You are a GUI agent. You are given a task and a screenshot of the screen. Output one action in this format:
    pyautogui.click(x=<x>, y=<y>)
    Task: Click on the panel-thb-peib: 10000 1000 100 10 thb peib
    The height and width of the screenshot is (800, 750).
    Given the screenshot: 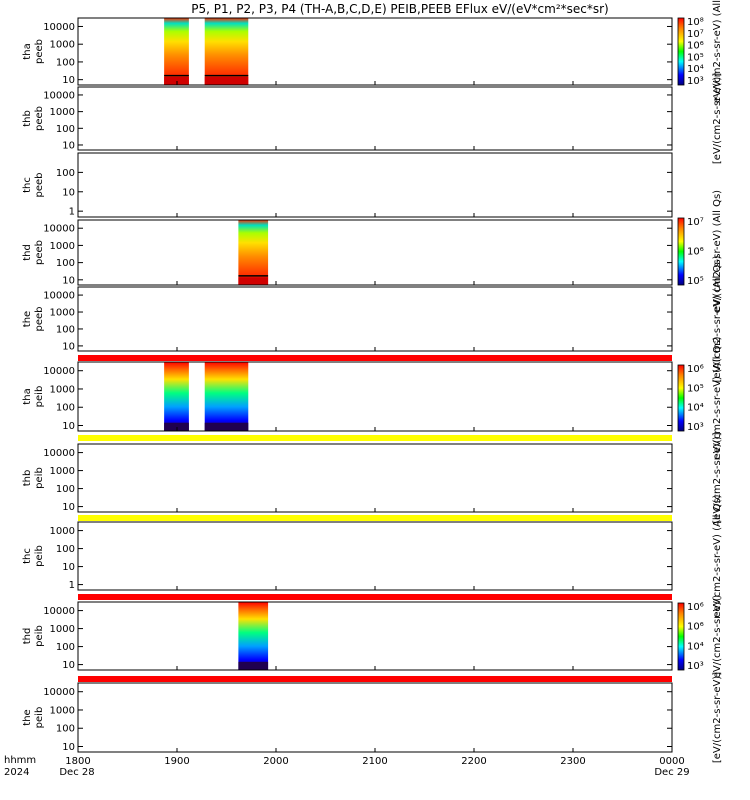 What is the action you would take?
    pyautogui.click(x=347, y=478)
    